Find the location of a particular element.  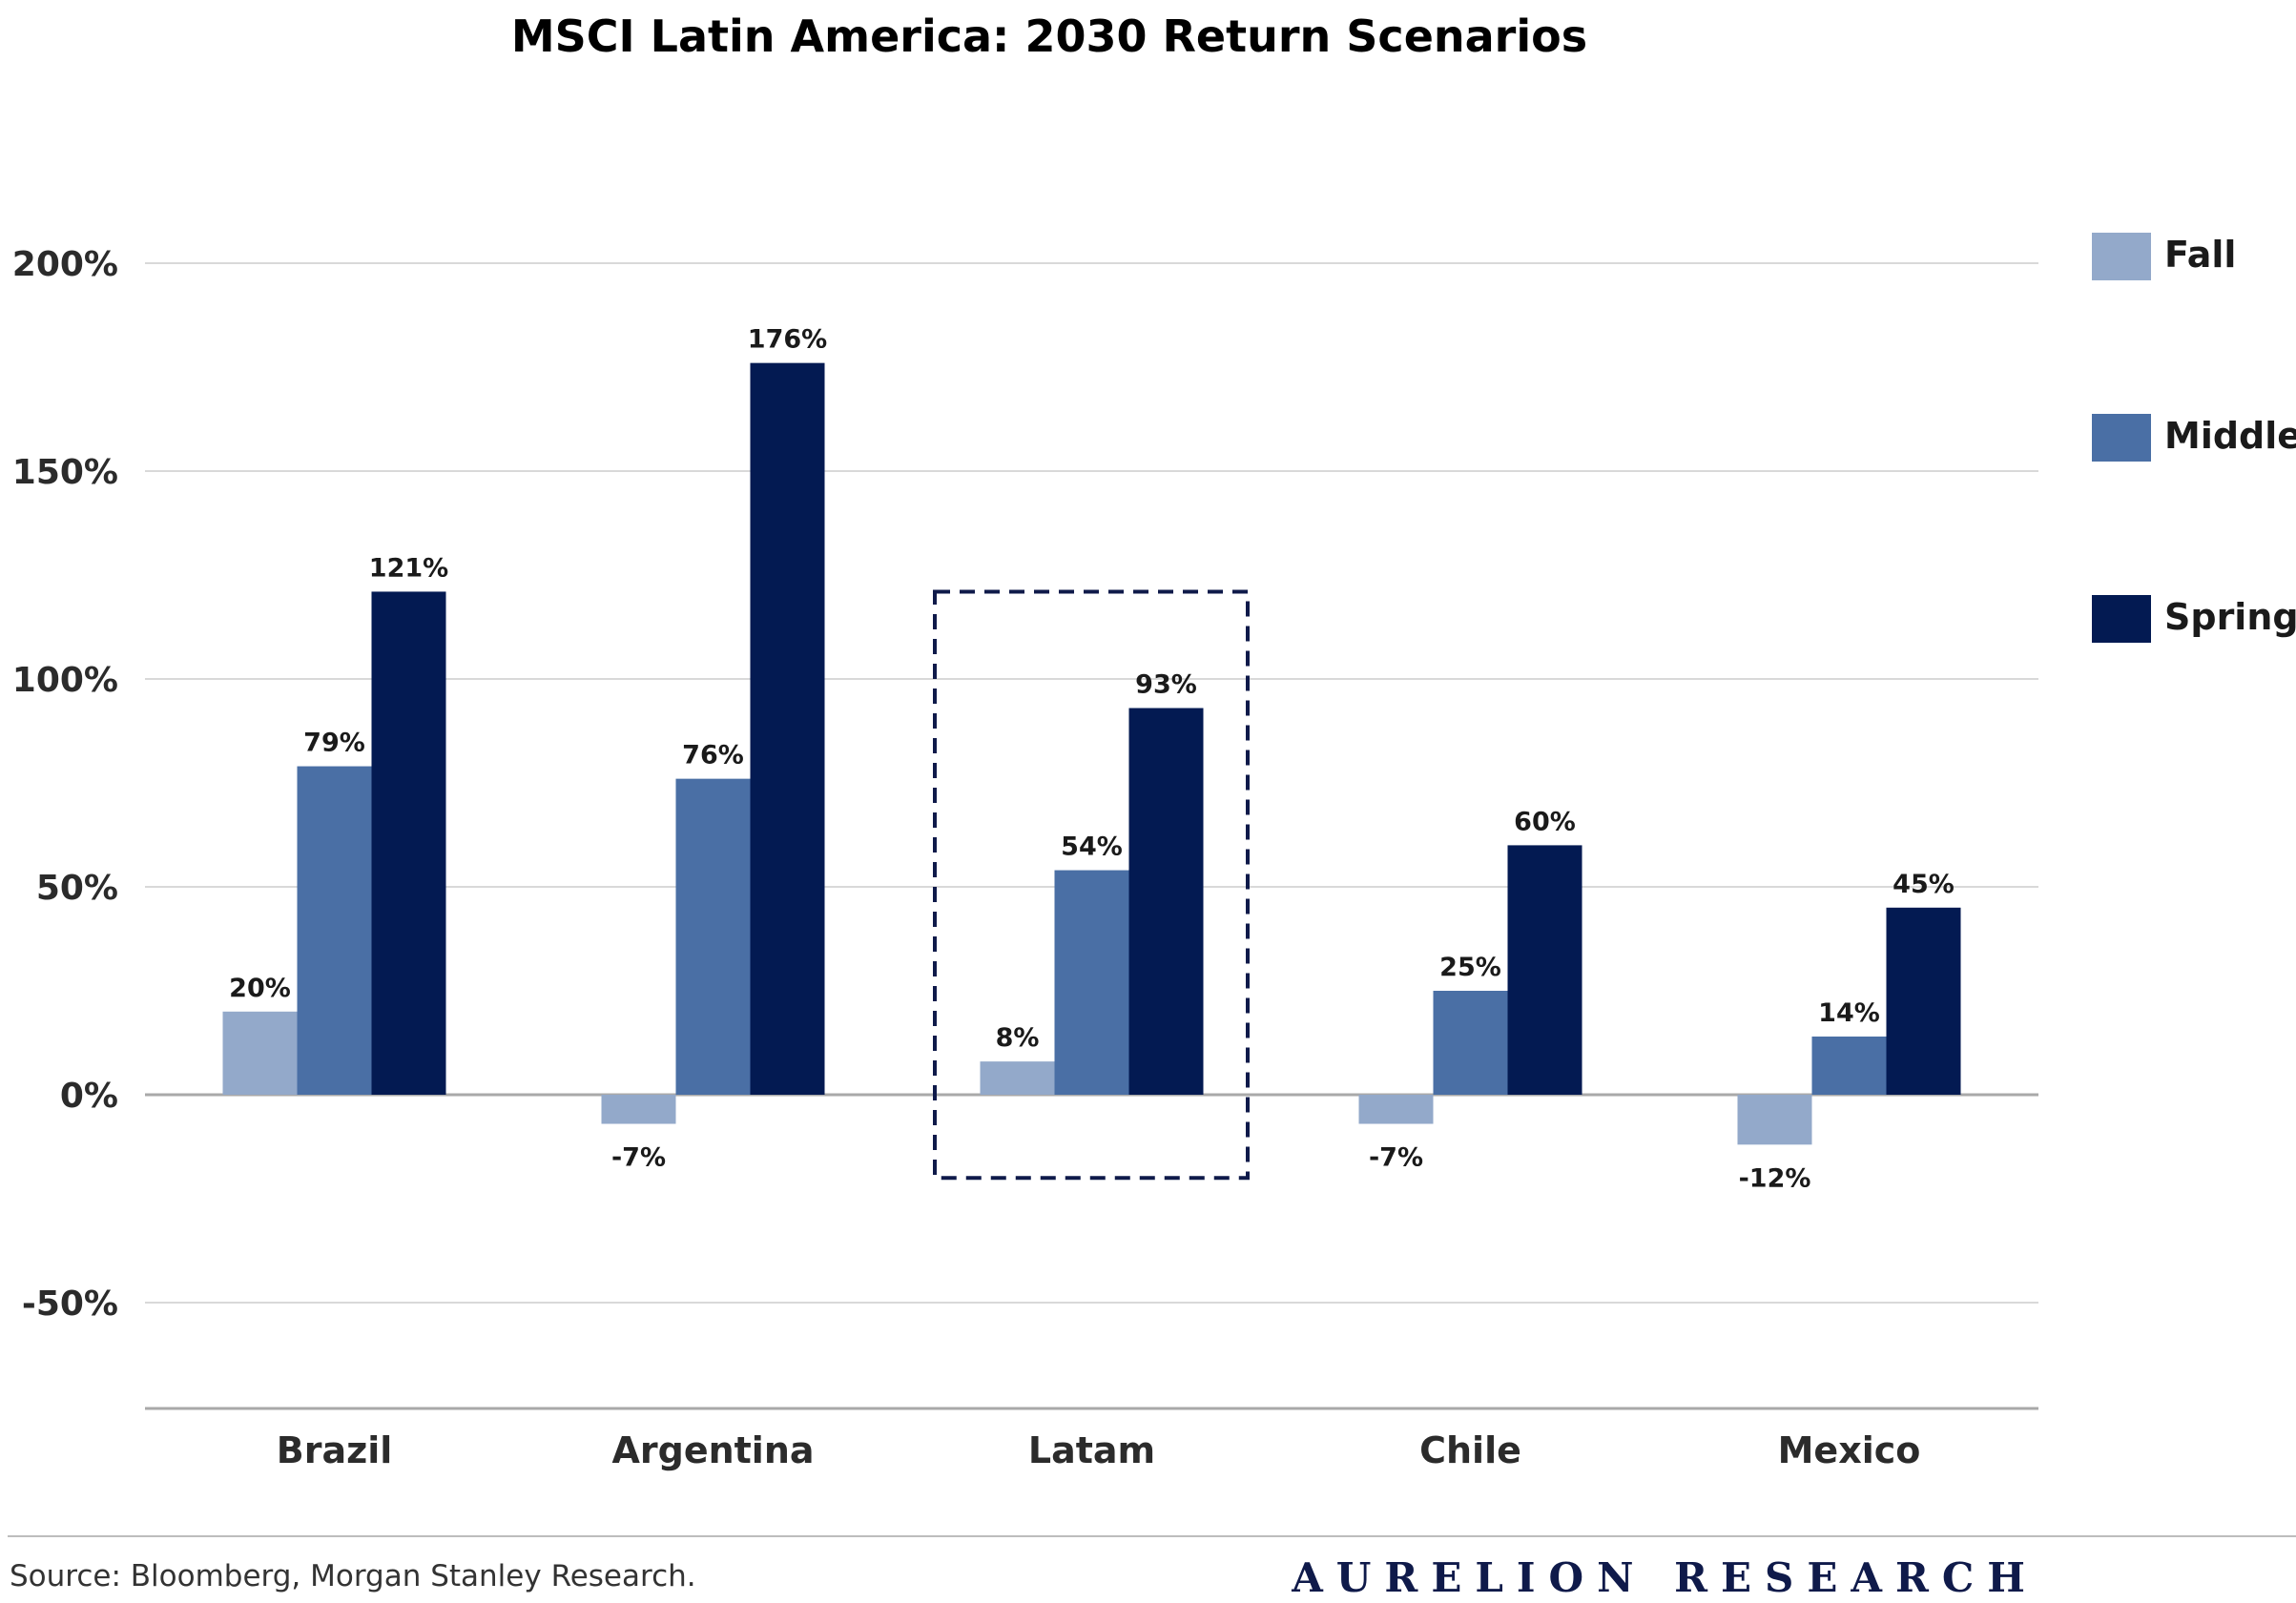

bar-spring-latam is located at coordinates (1166, 901).